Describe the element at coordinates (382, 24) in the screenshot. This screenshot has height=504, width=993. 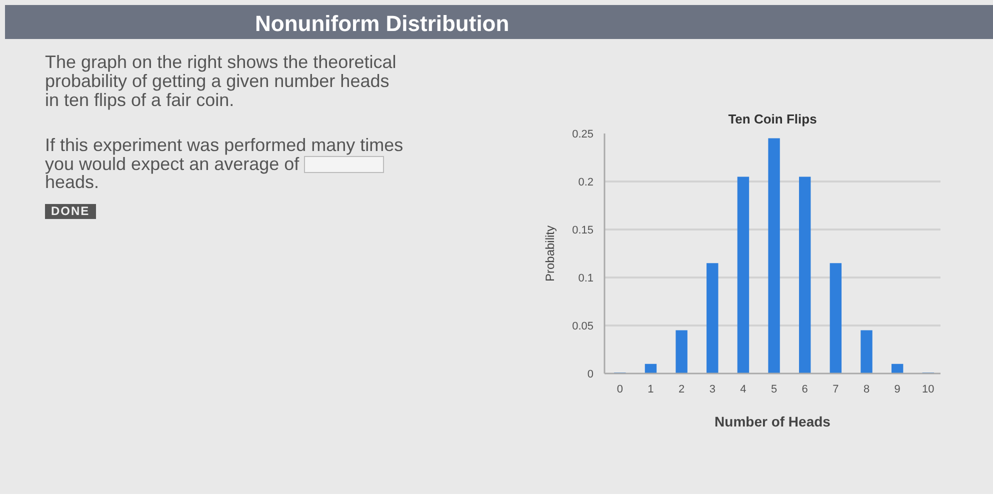
I see `text: Nonuniform Distribution` at that location.